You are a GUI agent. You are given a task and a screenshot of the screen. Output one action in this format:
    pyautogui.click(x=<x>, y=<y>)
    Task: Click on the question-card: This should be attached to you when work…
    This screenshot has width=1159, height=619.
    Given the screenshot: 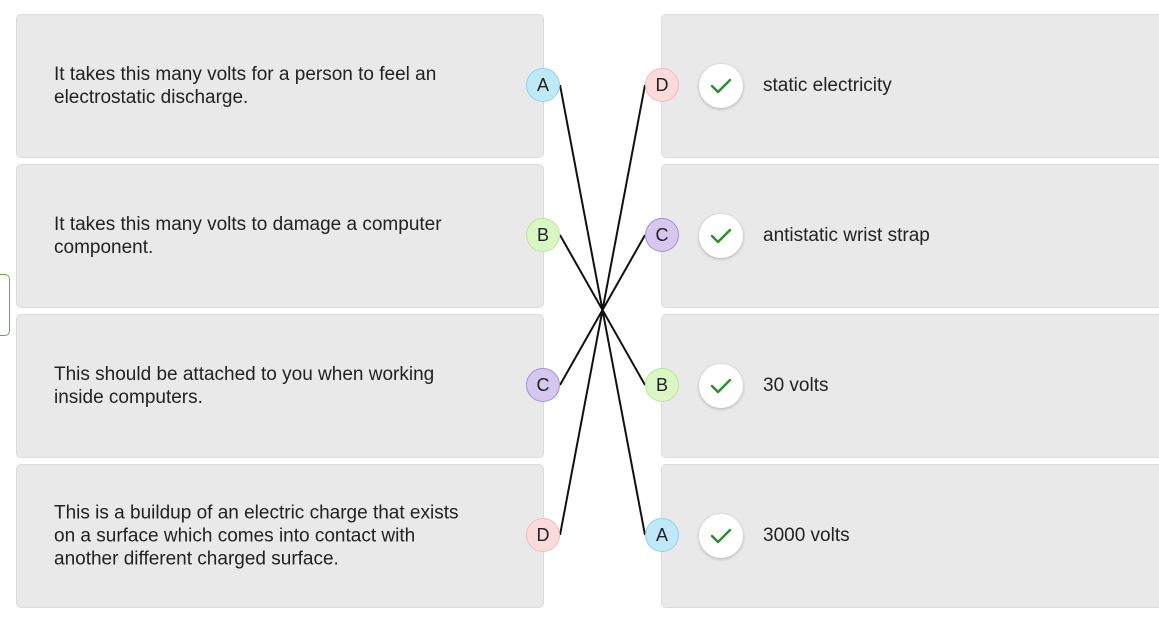 What is the action you would take?
    pyautogui.click(x=280, y=386)
    